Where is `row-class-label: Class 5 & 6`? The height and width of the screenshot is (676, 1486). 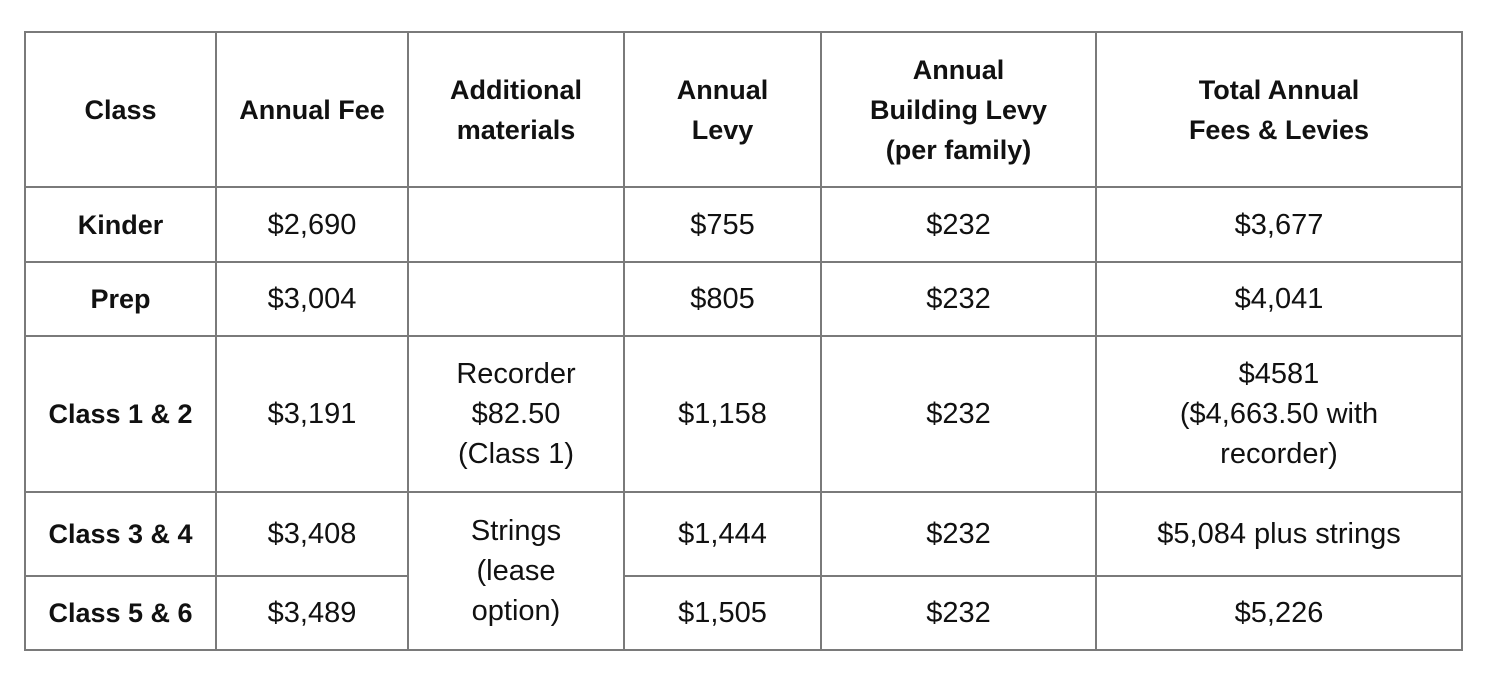
row-class-label: Class 5 & 6 is located at coordinates (120, 613).